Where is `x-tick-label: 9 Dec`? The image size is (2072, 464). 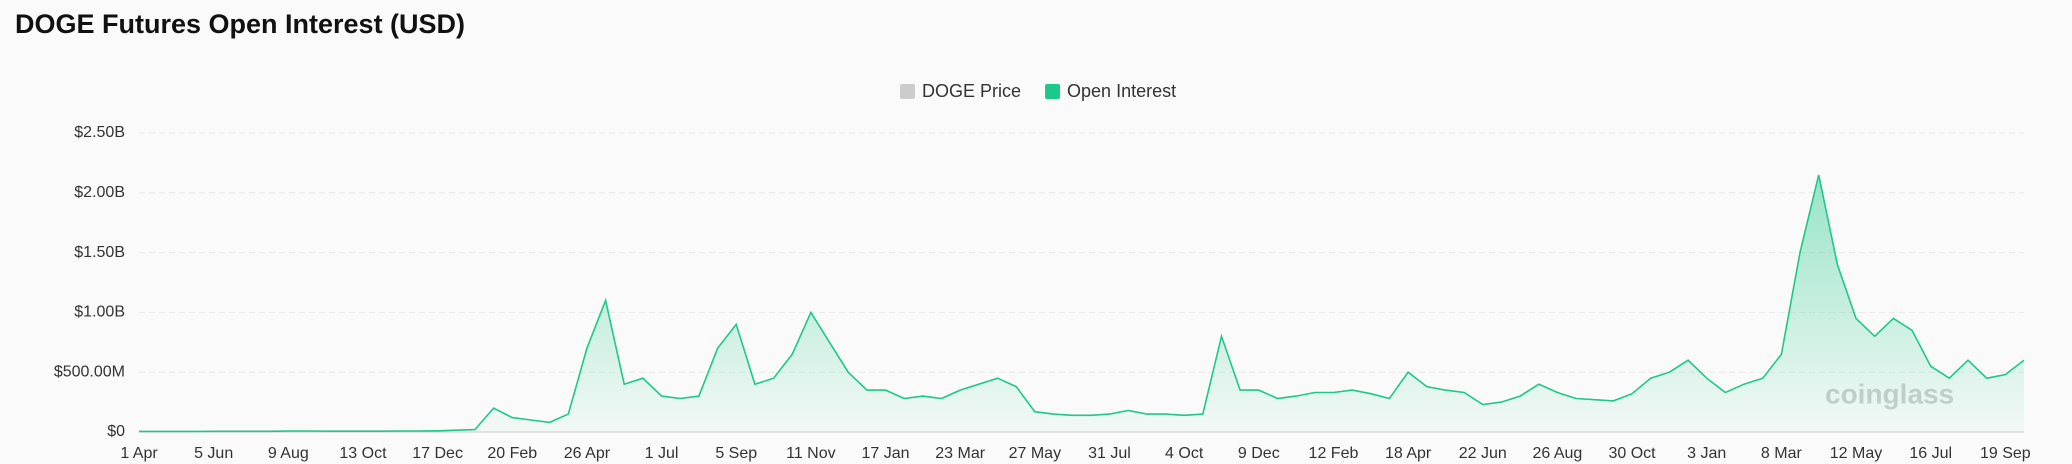 x-tick-label: 9 Dec is located at coordinates (1259, 453).